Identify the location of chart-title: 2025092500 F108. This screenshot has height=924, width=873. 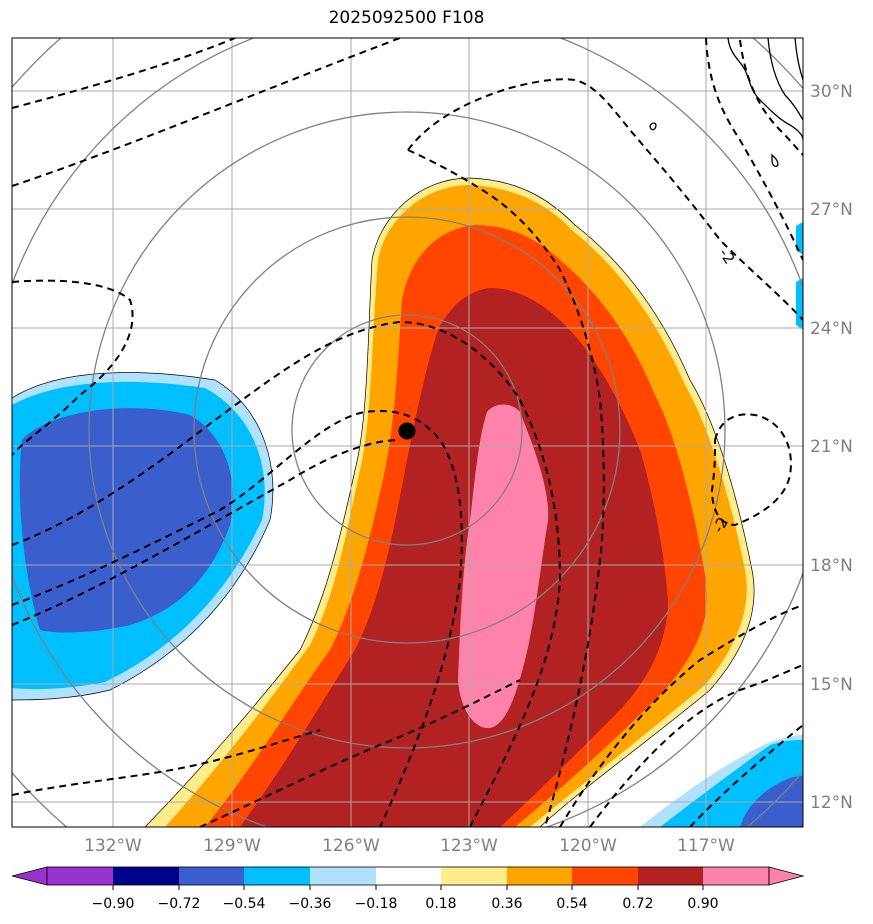
(406, 18).